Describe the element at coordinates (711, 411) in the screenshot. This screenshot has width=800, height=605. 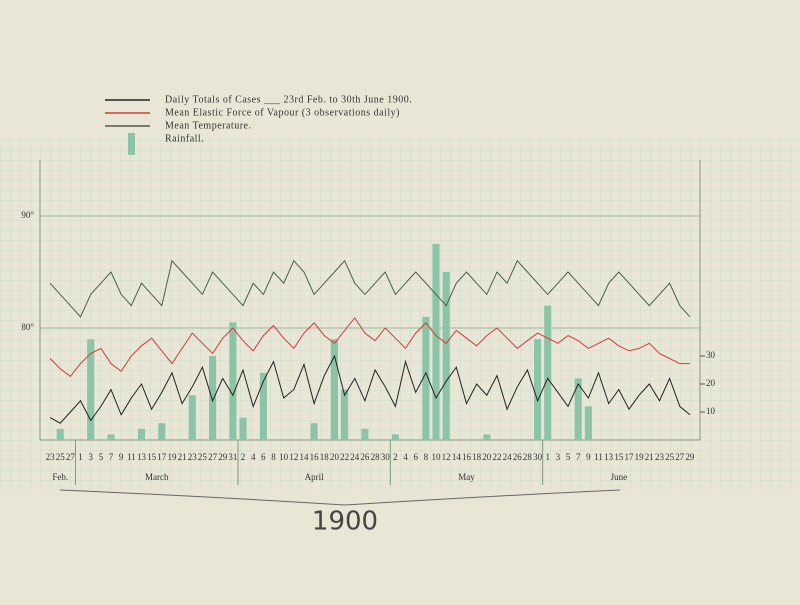
I see `y2-tick-label: 10` at that location.